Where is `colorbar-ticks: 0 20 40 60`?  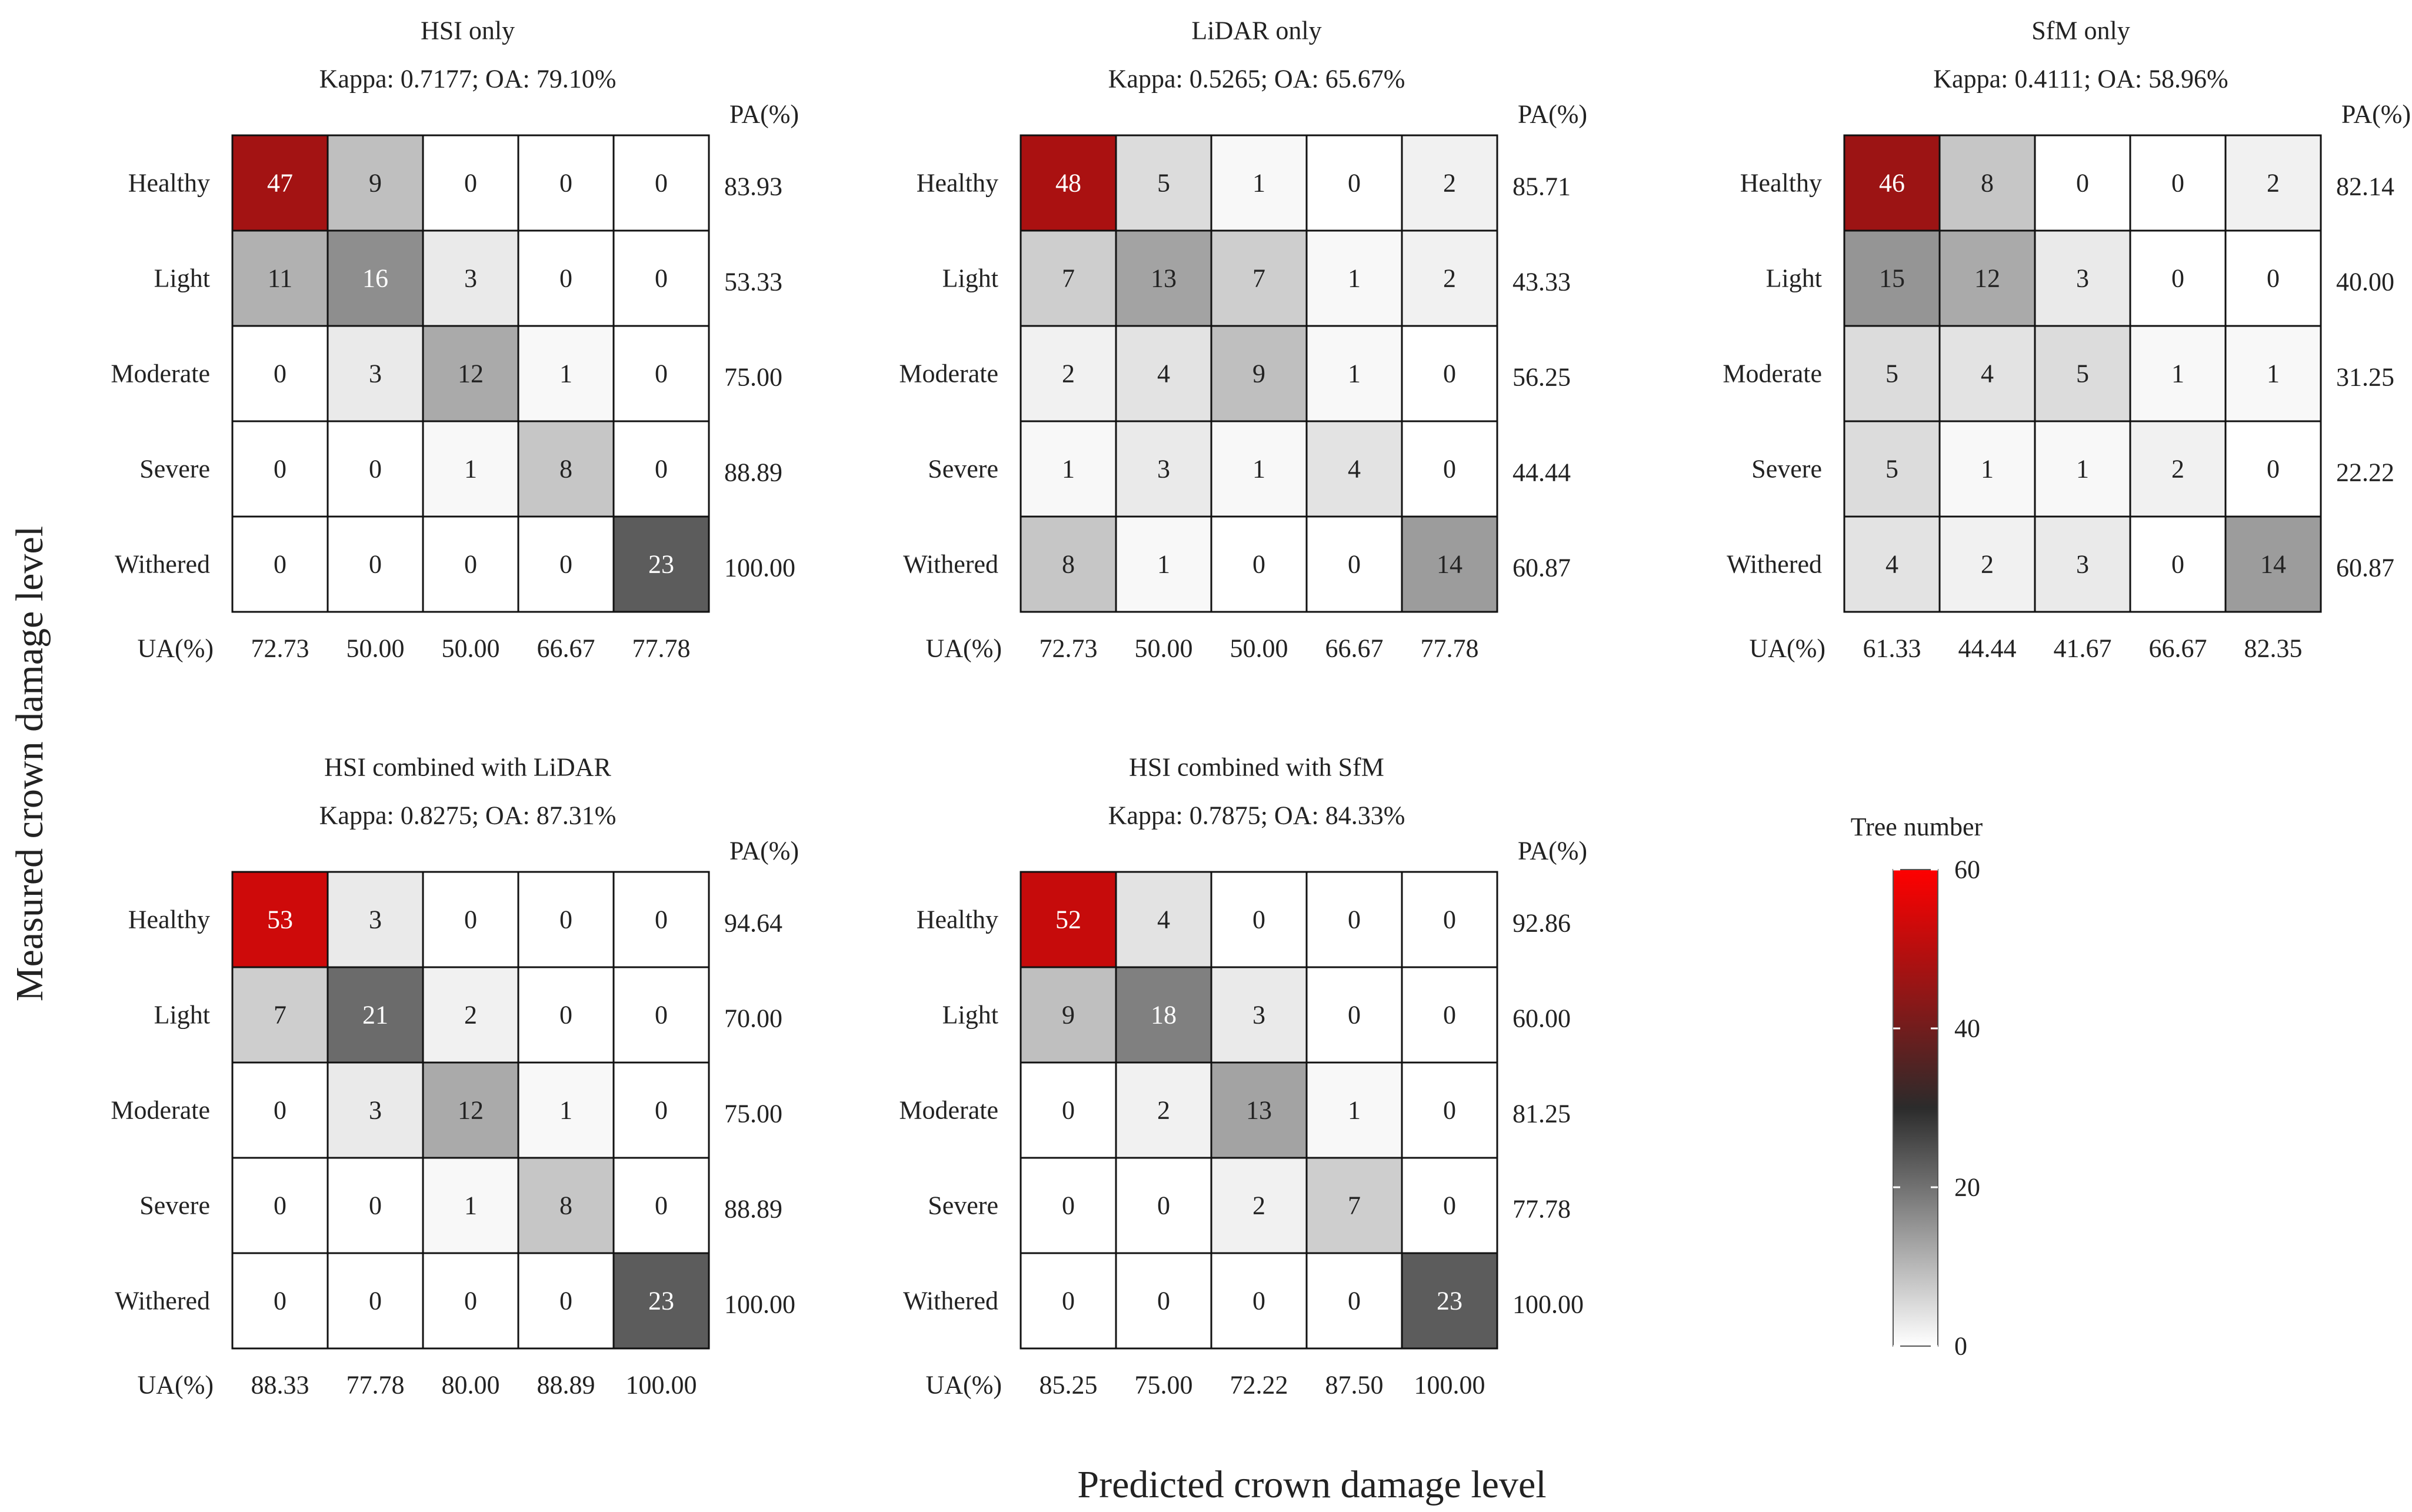 colorbar-ticks: 0 20 40 60 is located at coordinates (1936, 1108).